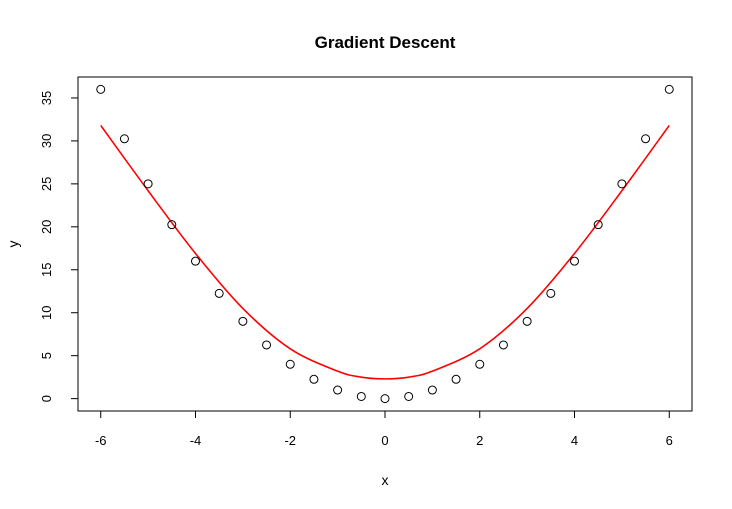 The height and width of the screenshot is (509, 732). Describe the element at coordinates (669, 440) in the screenshot. I see `x-tick-label: 6` at that location.